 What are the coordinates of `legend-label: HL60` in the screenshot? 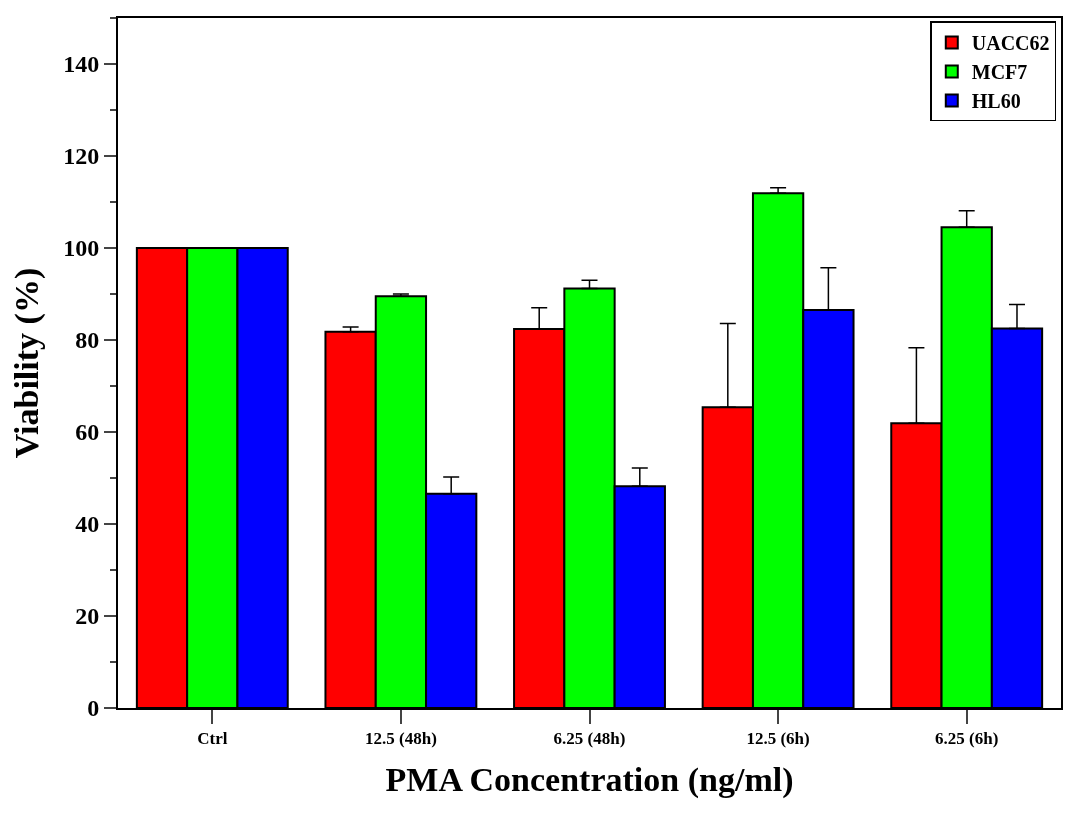 It's located at (996, 101).